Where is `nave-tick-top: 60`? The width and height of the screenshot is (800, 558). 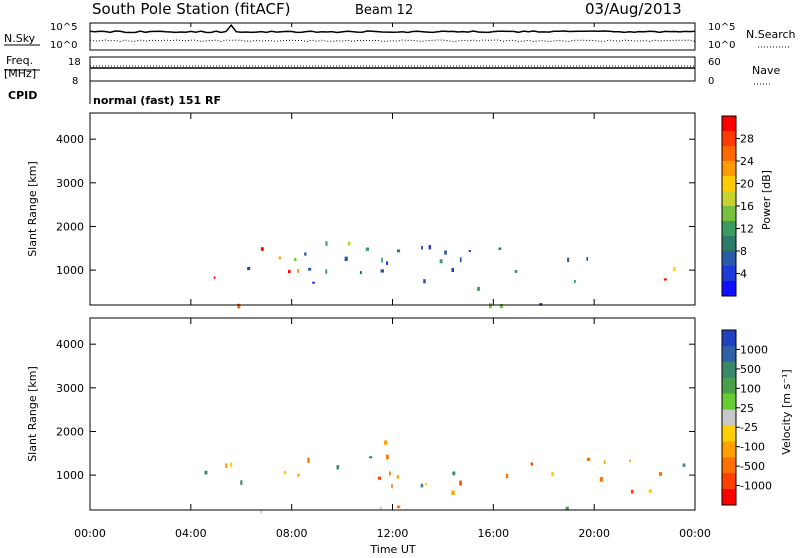 nave-tick-top: 60 is located at coordinates (714, 62).